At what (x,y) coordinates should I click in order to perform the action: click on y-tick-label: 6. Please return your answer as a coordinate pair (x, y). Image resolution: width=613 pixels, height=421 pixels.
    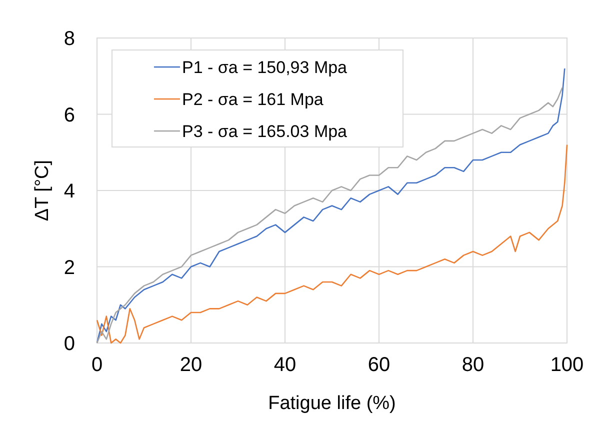
    Looking at the image, I should click on (69, 115).